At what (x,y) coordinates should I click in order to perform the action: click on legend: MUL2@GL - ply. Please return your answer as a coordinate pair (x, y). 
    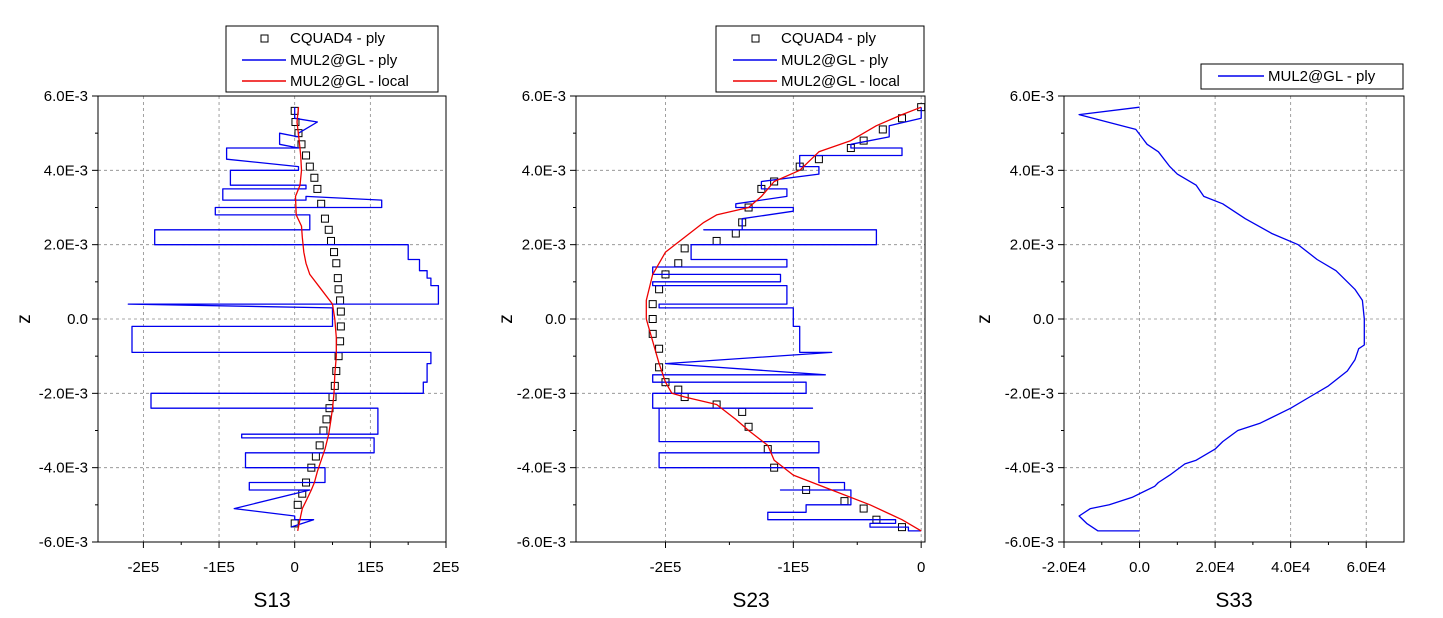
    Looking at the image, I should click on (1302, 76).